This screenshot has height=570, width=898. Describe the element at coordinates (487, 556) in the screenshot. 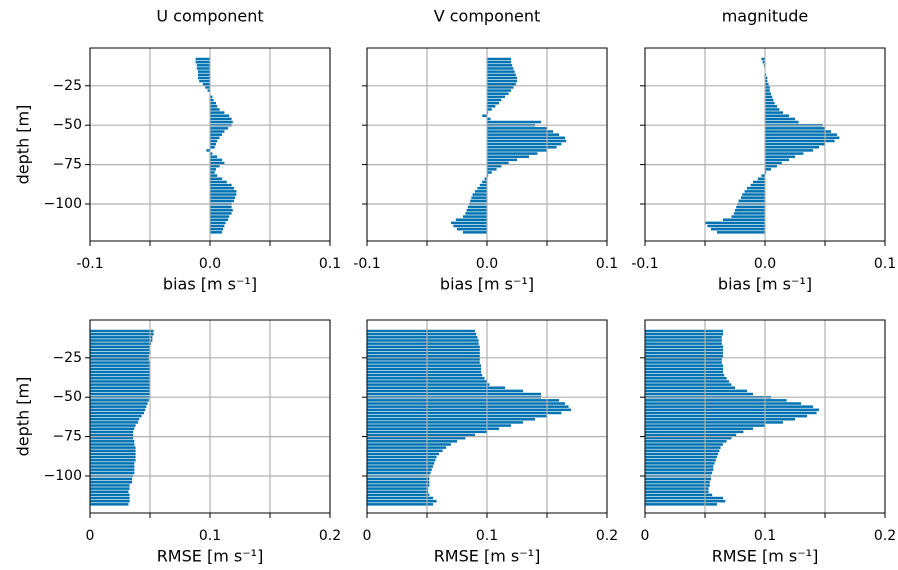

I see `x-axis-label: RMSE [m s⁻¹]` at that location.